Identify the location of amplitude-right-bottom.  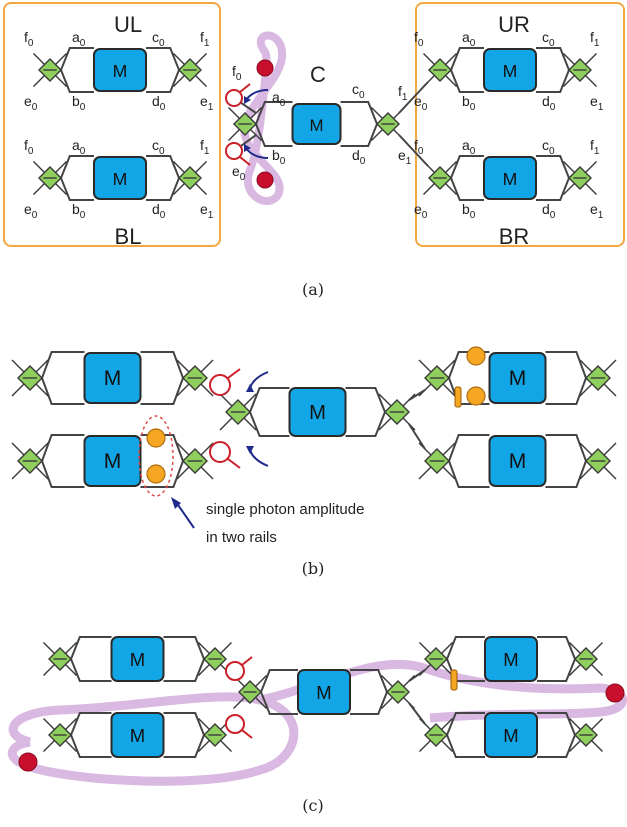
(476, 396).